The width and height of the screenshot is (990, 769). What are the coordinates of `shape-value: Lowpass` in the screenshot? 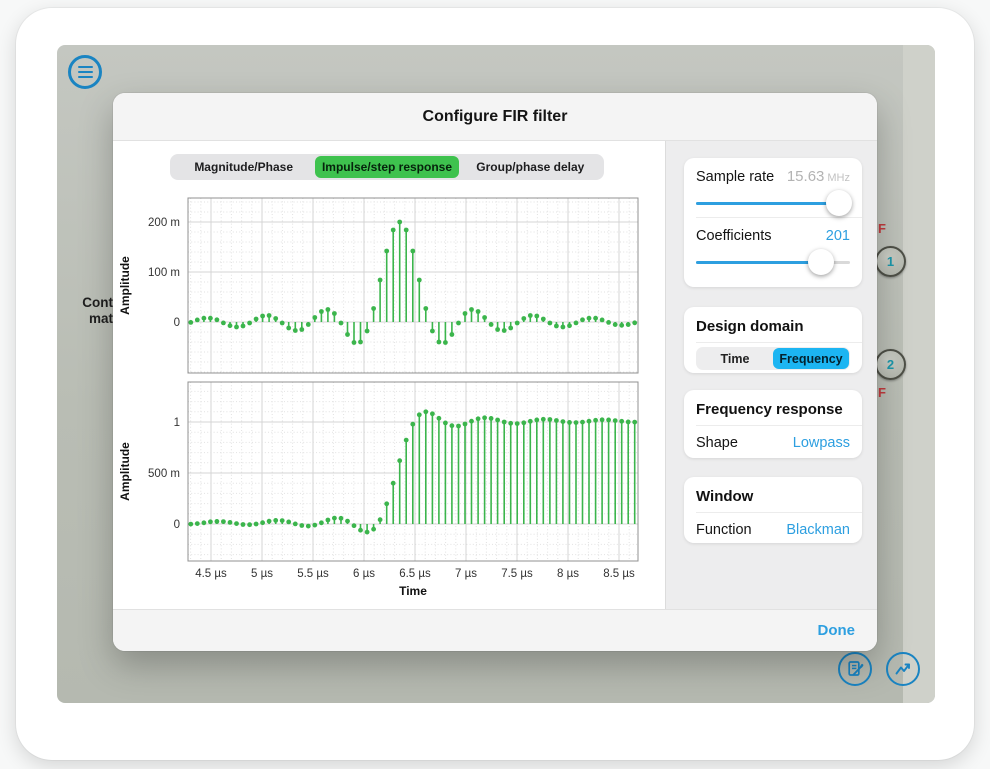 It's located at (821, 443).